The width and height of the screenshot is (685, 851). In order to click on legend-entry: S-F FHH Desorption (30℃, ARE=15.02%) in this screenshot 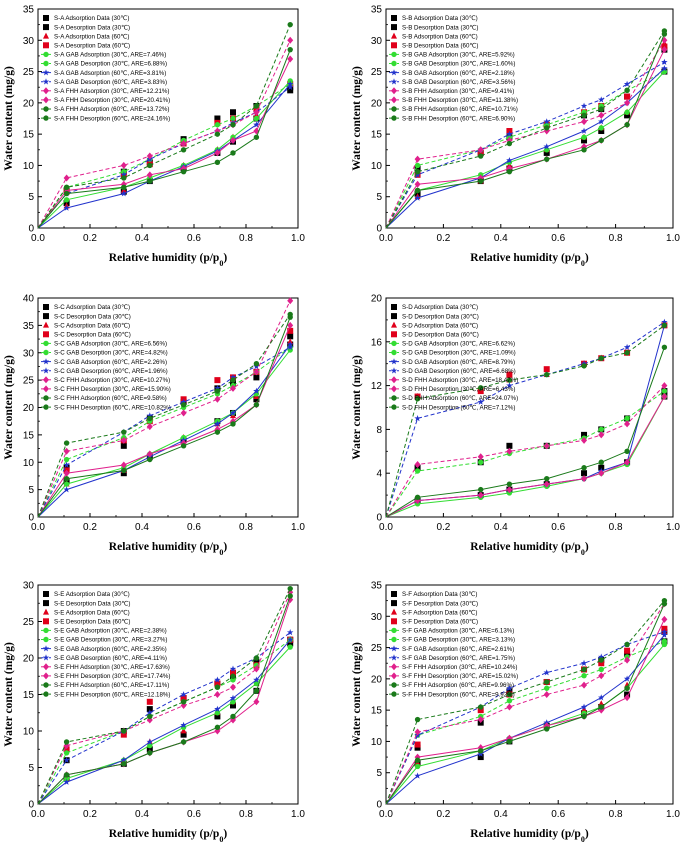, I will do `click(460, 676)`.